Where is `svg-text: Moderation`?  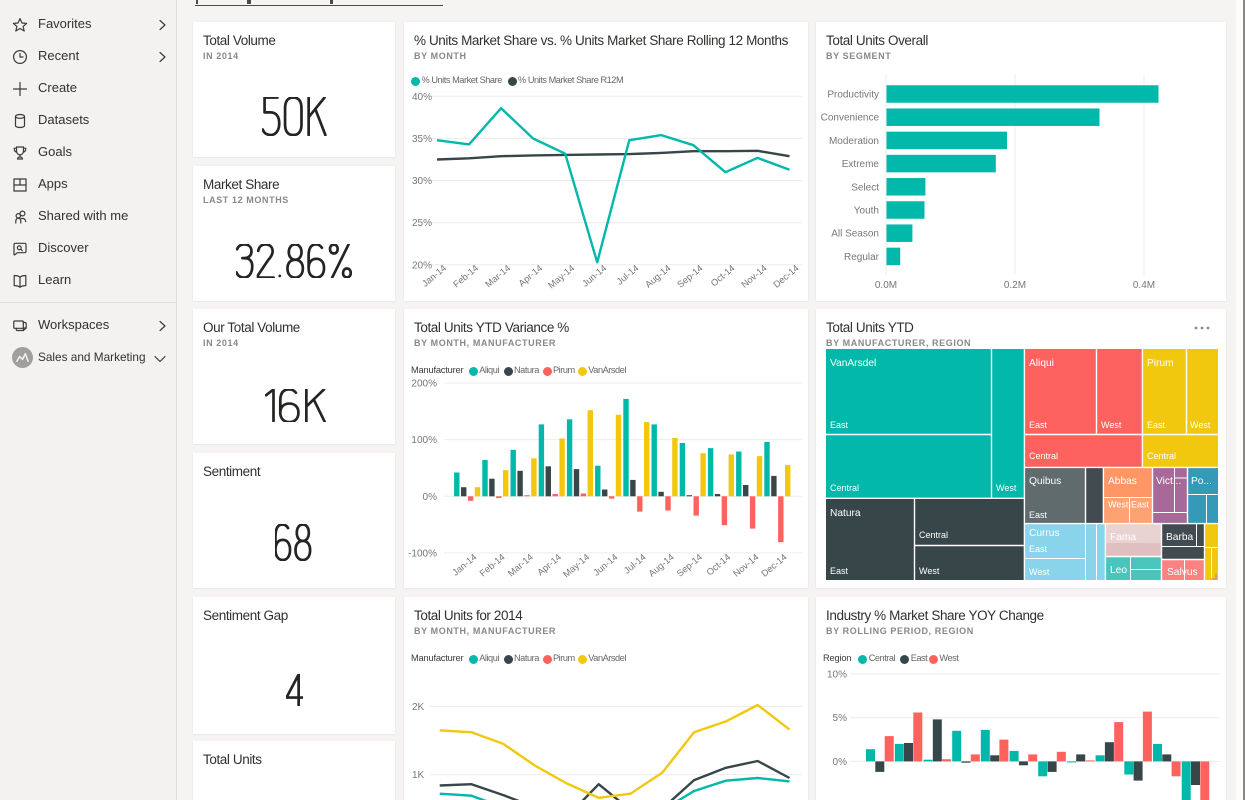 svg-text: Moderation is located at coordinates (854, 141).